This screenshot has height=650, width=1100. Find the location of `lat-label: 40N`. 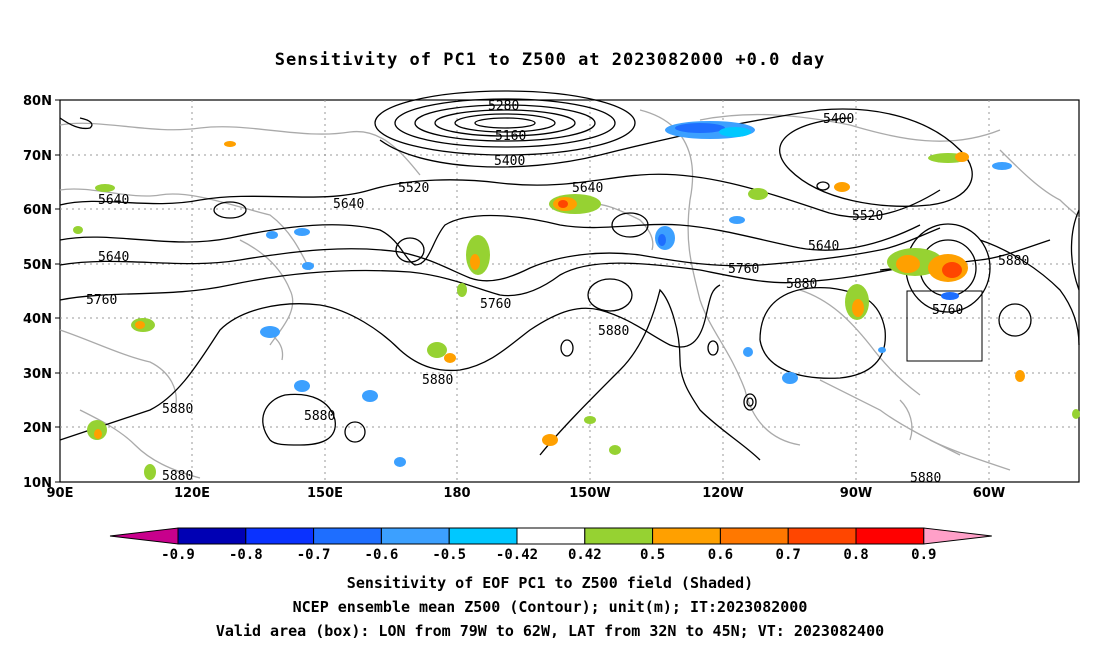

lat-label: 40N is located at coordinates (37, 319).